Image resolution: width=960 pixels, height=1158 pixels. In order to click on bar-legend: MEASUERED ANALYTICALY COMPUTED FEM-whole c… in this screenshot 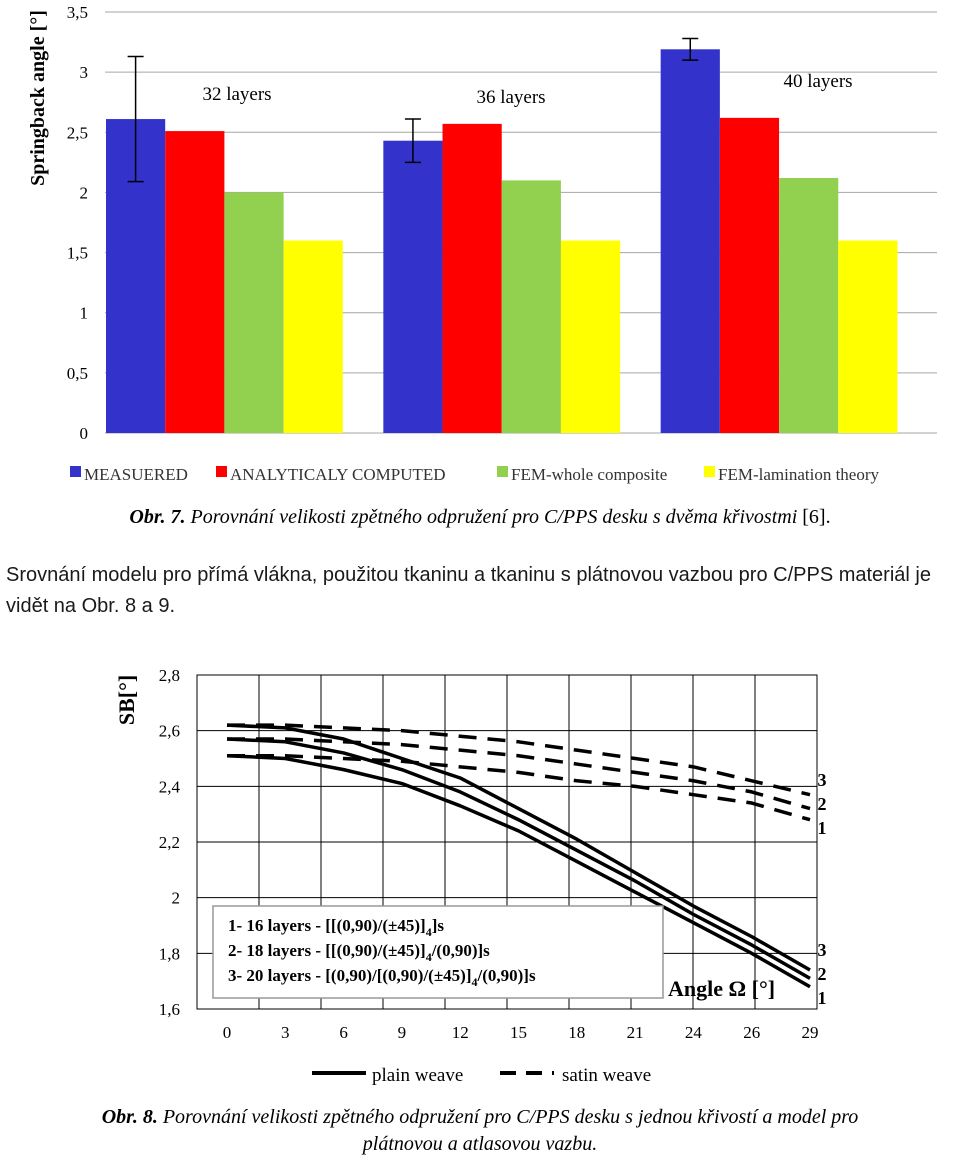, I will do `click(475, 474)`.